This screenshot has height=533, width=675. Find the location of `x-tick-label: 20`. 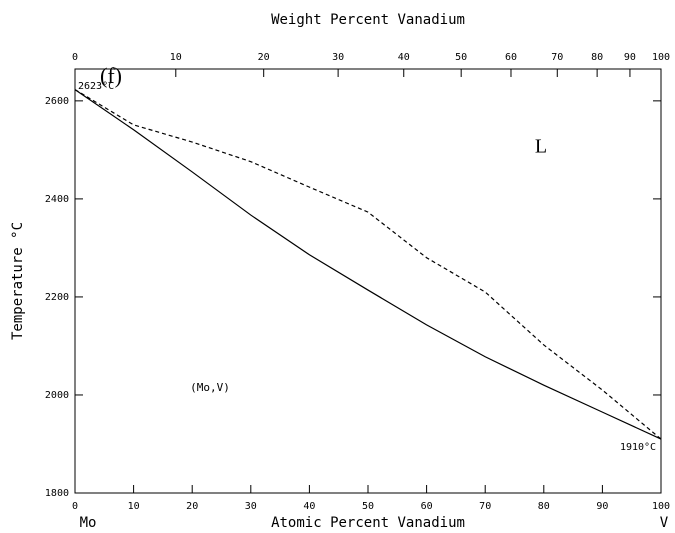

x-tick-label: 20 is located at coordinates (192, 506).